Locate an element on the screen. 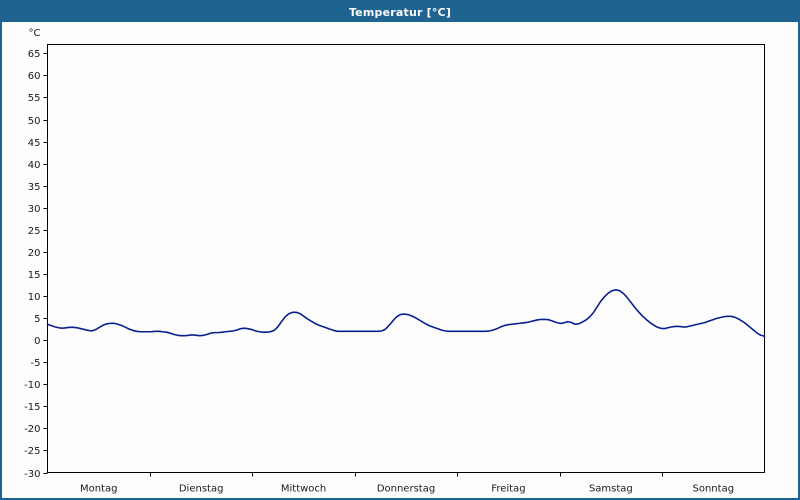 The image size is (800, 500). y-axis-tick-label: 35 is located at coordinates (34, 187).